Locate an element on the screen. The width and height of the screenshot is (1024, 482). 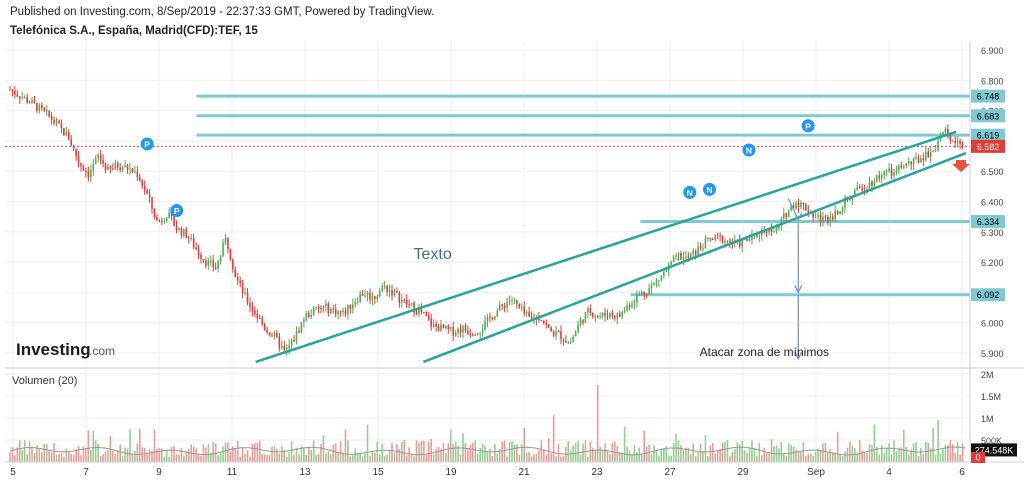
level-price-tag: 6.092 is located at coordinates (988, 295).